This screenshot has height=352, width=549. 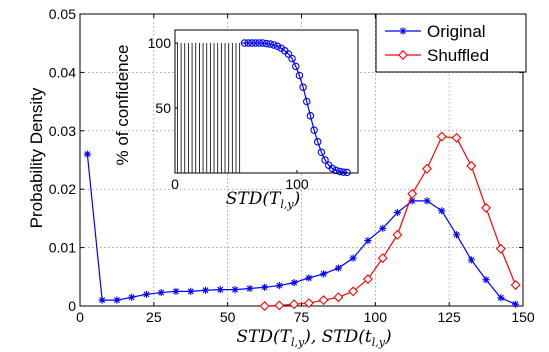 What do you see at coordinates (62, 14) in the screenshot?
I see `y-tick-label: 0.05` at bounding box center [62, 14].